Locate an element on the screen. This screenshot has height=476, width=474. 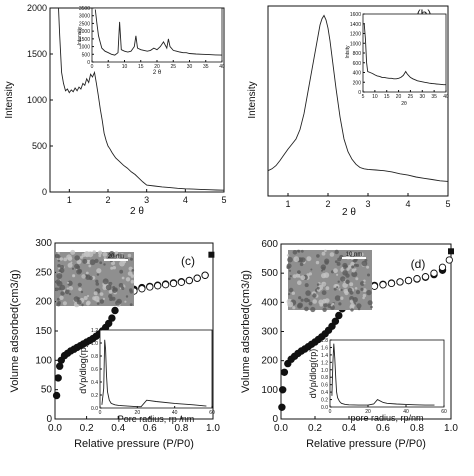
panel-c-y-axis-title: Volume adsorbed(cm3/g) is located at coordinates (15, 331).